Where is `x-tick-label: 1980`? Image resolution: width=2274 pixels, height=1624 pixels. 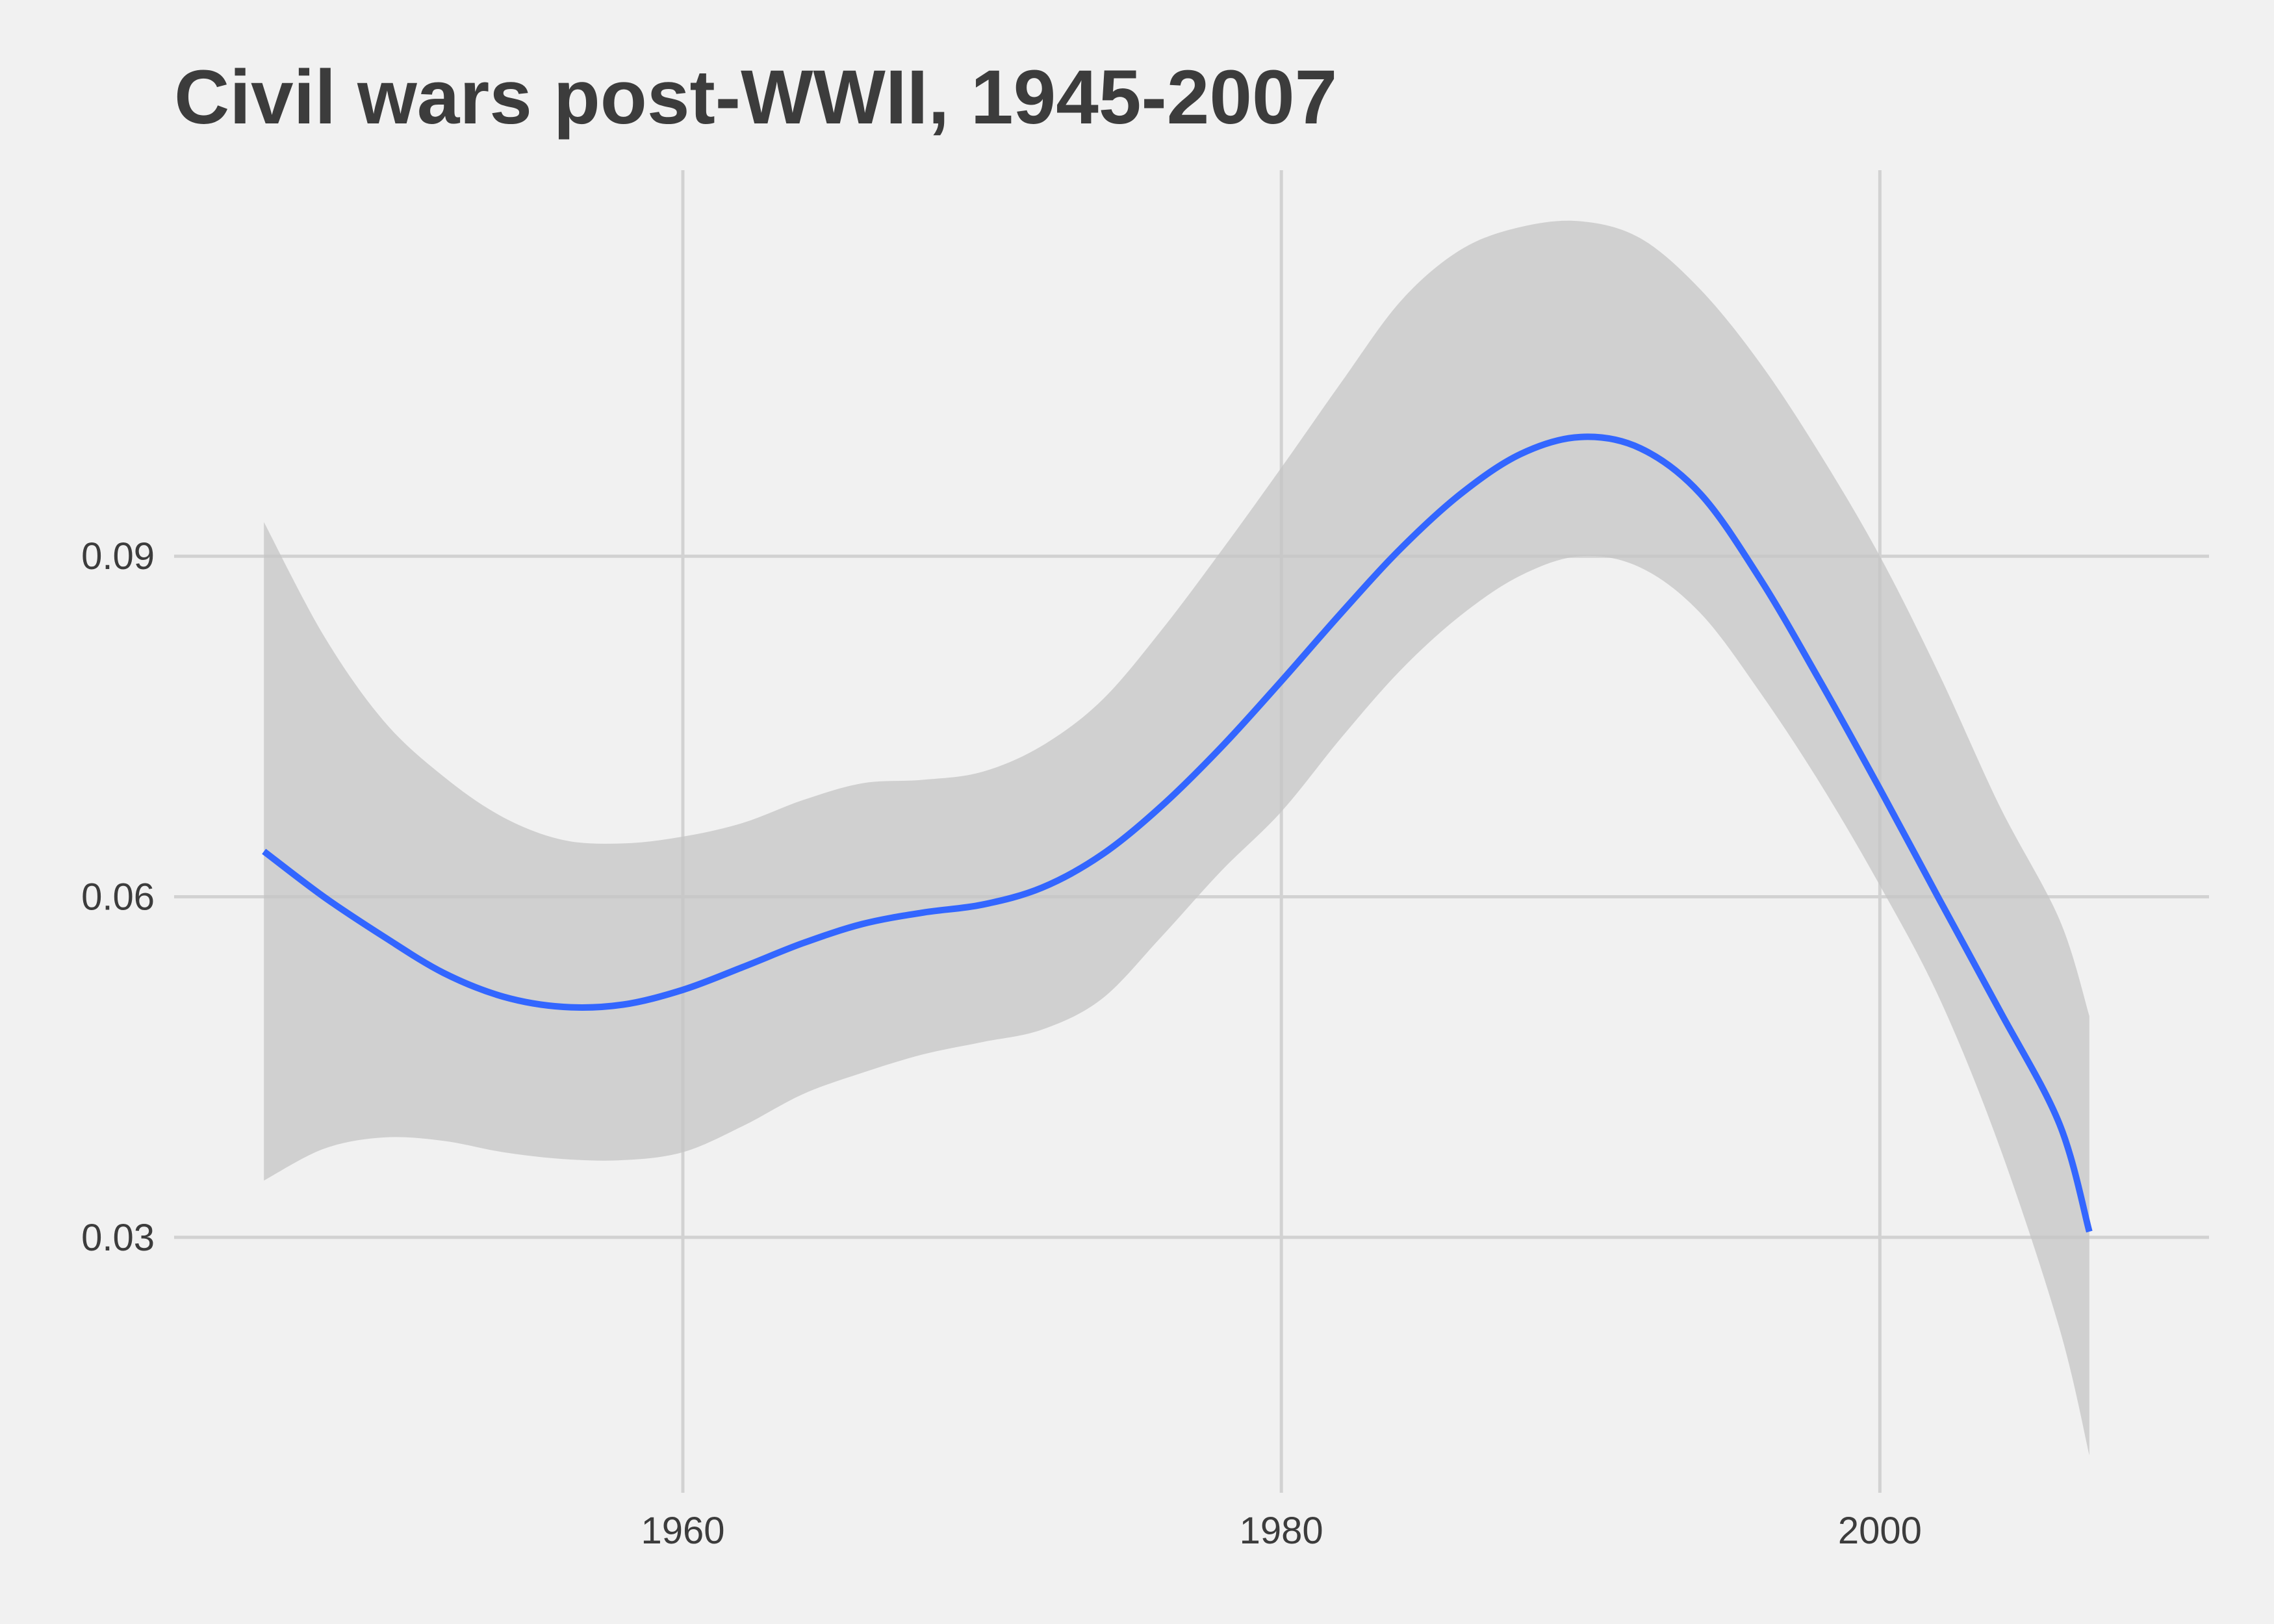 x-tick-label: 1980 is located at coordinates (1281, 1531).